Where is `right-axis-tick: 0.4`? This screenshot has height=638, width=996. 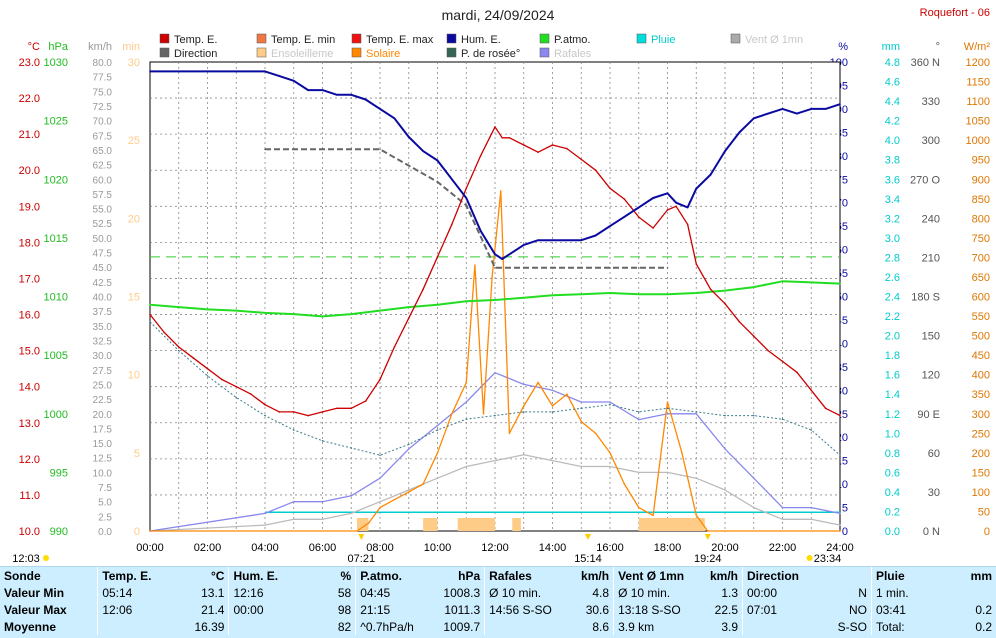
right-axis-tick: 0.4 is located at coordinates (892, 493).